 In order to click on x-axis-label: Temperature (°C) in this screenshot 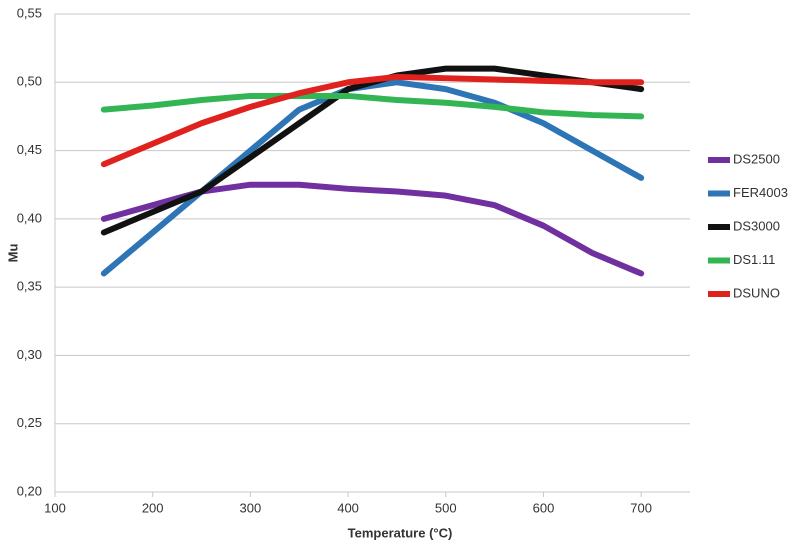, I will do `click(400, 532)`.